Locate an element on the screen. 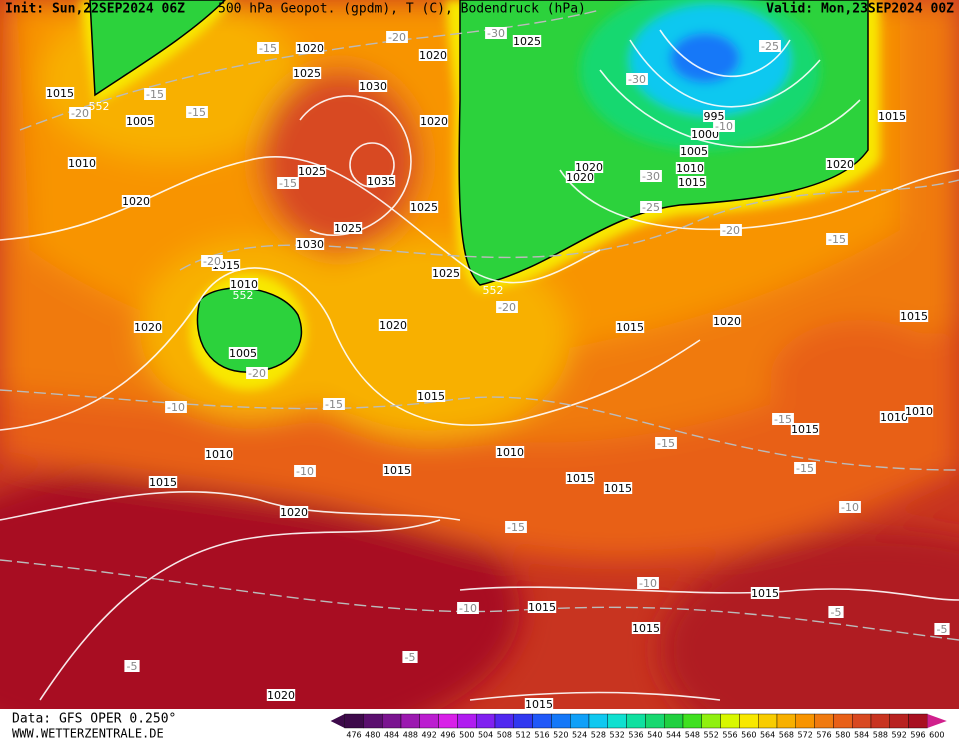 Image resolution: width=959 pixels, height=741 pixels. legend-level: 496 is located at coordinates (447, 735).